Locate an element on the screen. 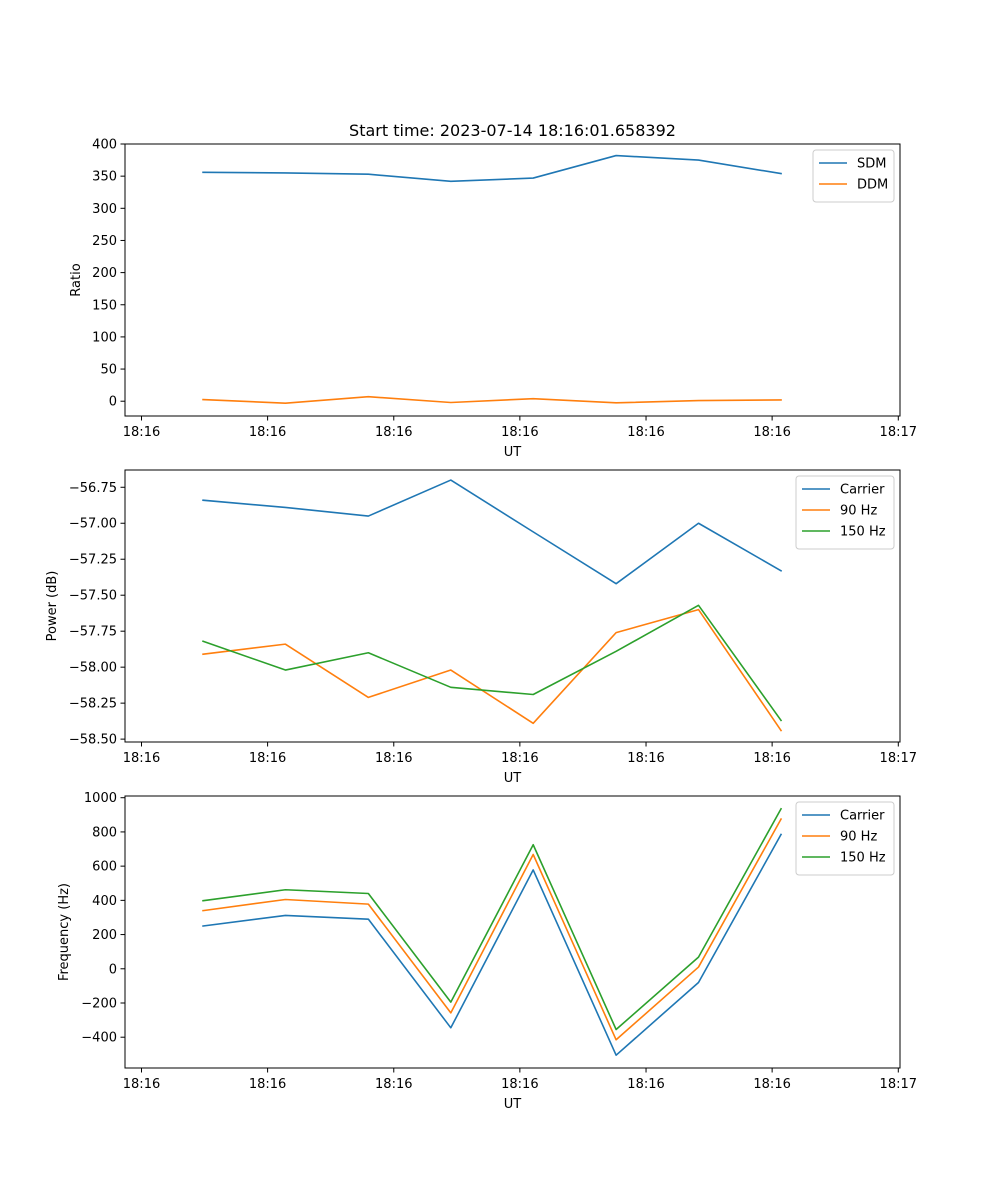 The height and width of the screenshot is (1200, 1000). figure-title: Start time: 2023-07-14 18:16:01.658392 is located at coordinates (512, 130).